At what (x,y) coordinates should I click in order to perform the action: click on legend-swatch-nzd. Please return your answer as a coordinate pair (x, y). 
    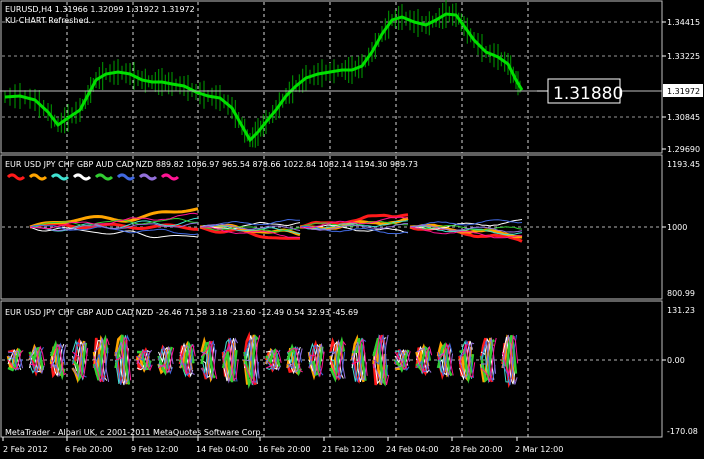
    Looking at the image, I should click on (170, 177).